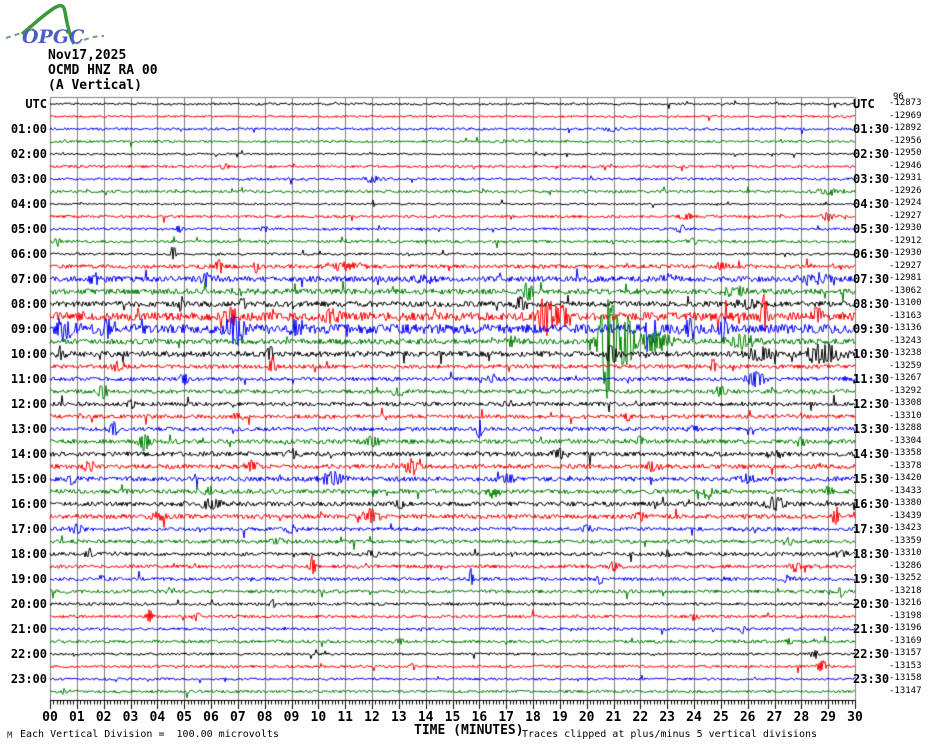 The height and width of the screenshot is (744, 930). I want to click on trace-offset-value: -13433, so click(905, 490).